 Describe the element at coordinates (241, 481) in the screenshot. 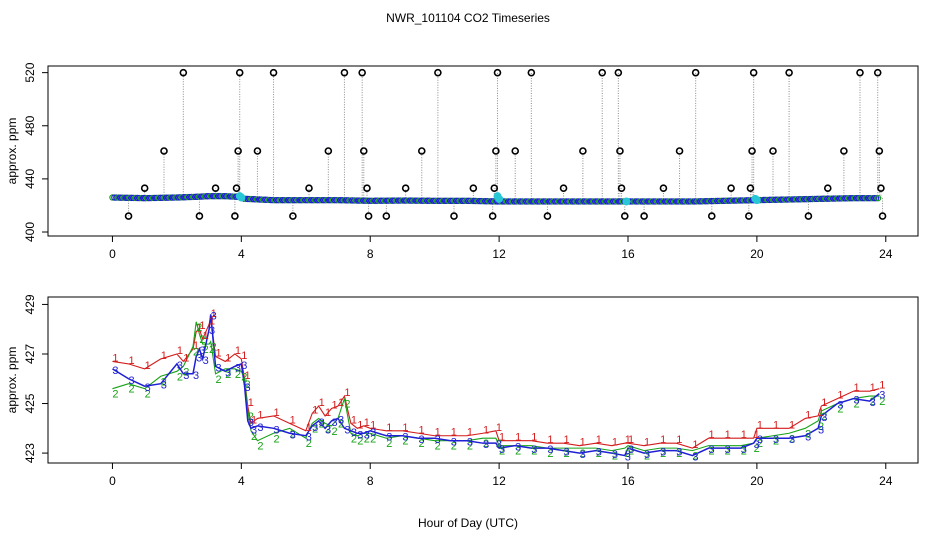

I see `x-tick-label: 4` at that location.